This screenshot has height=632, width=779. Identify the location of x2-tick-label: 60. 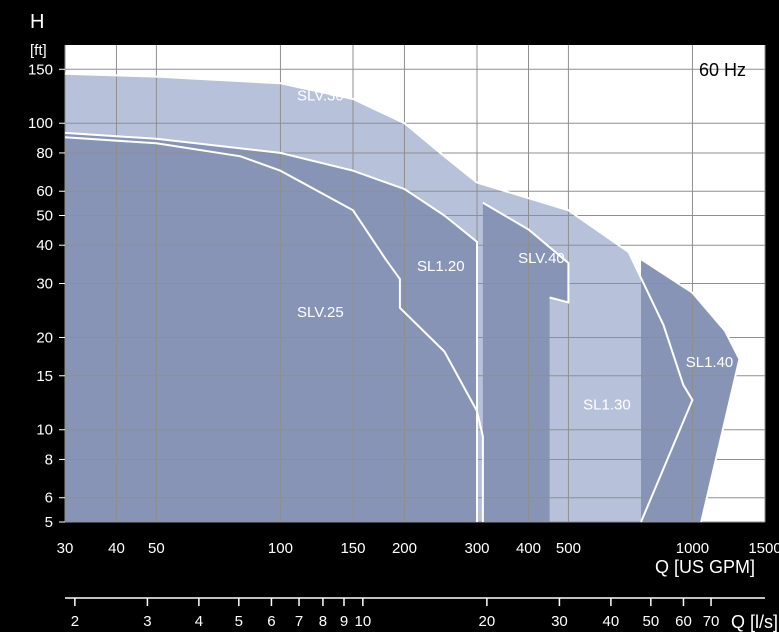
(683, 621).